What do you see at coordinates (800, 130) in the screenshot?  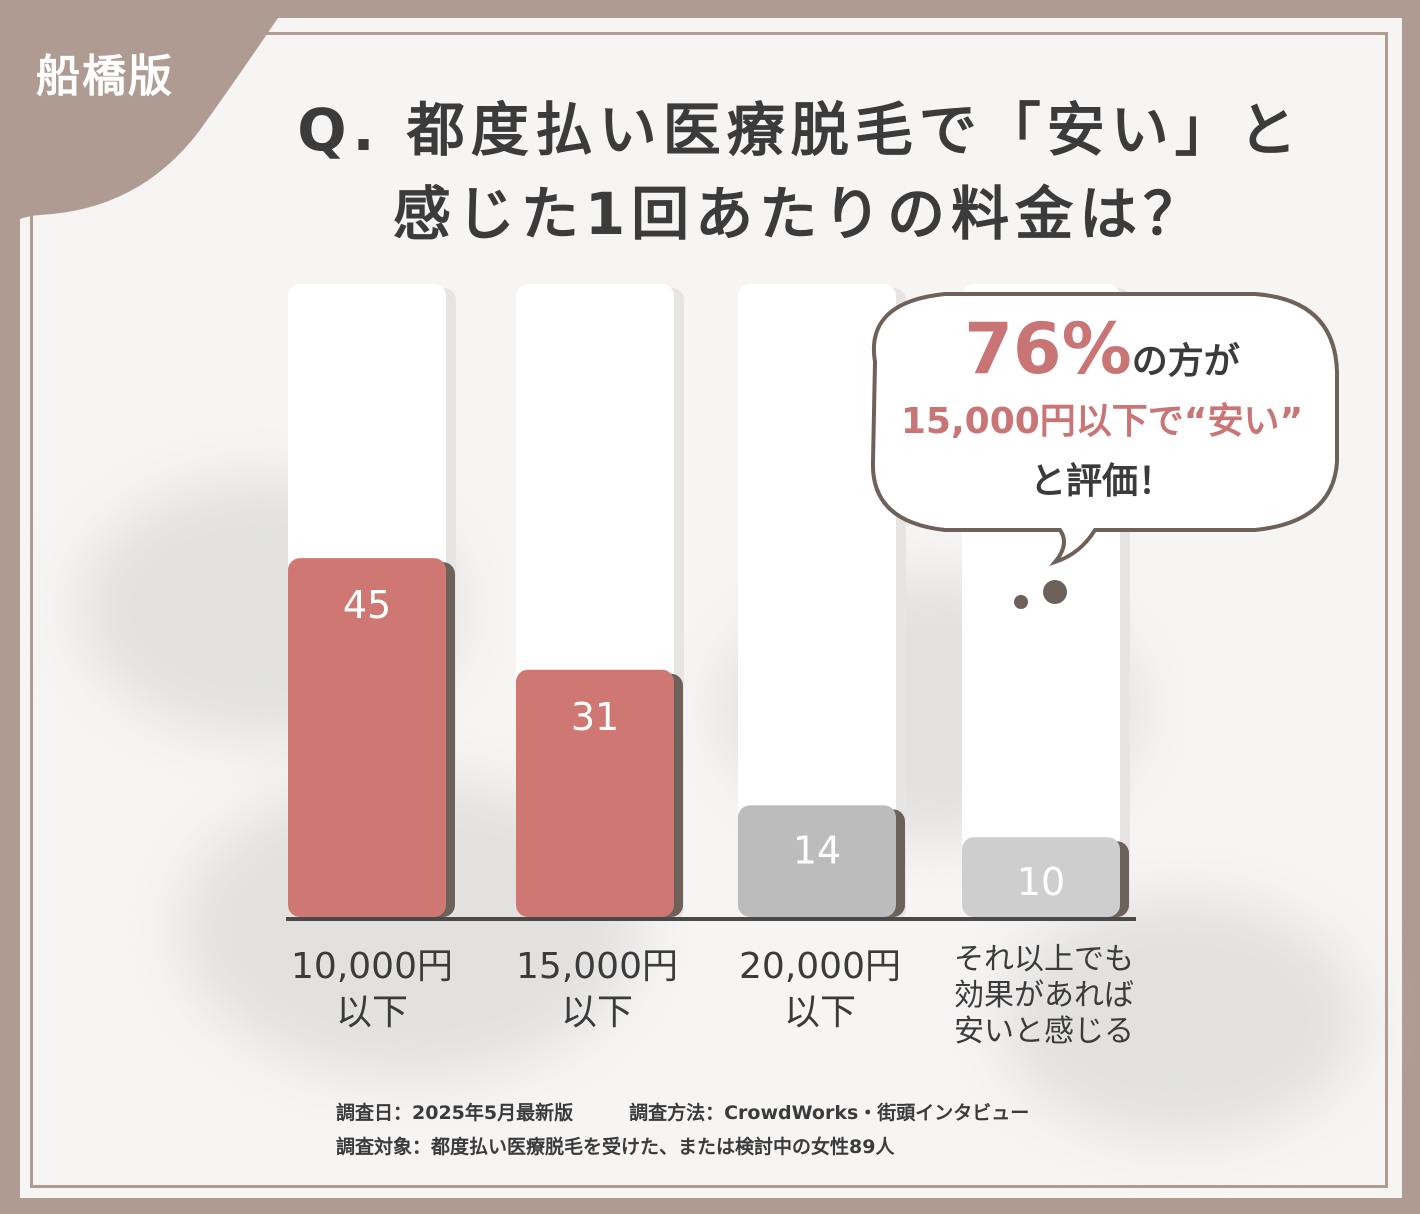 I see `title-line-1: Q. 都度払い医療脱毛で「安い」と` at bounding box center [800, 130].